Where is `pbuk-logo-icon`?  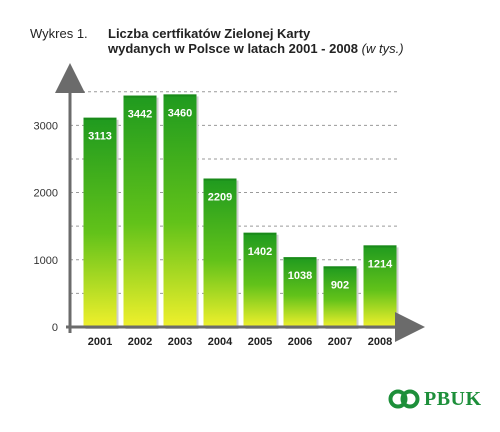 pbuk-logo-icon is located at coordinates (404, 399).